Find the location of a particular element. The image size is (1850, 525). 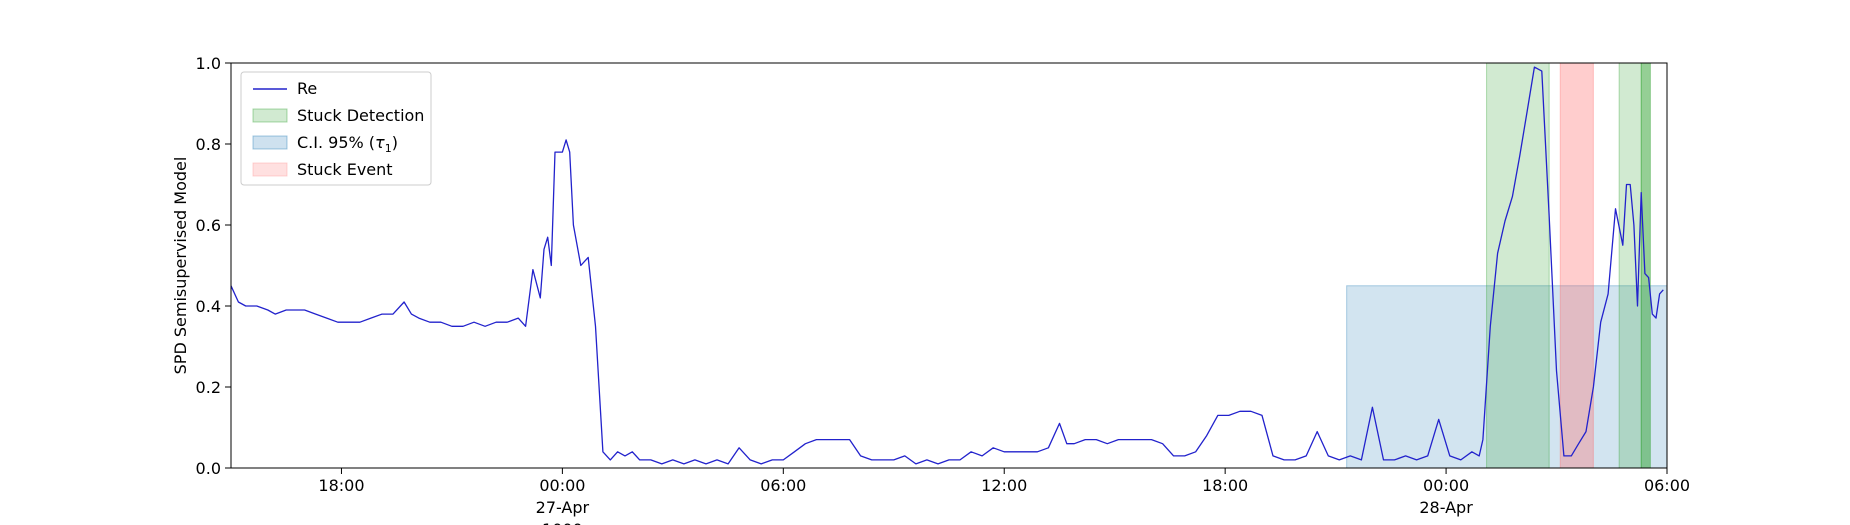

legend-swatch-stuck-event is located at coordinates (270, 169).